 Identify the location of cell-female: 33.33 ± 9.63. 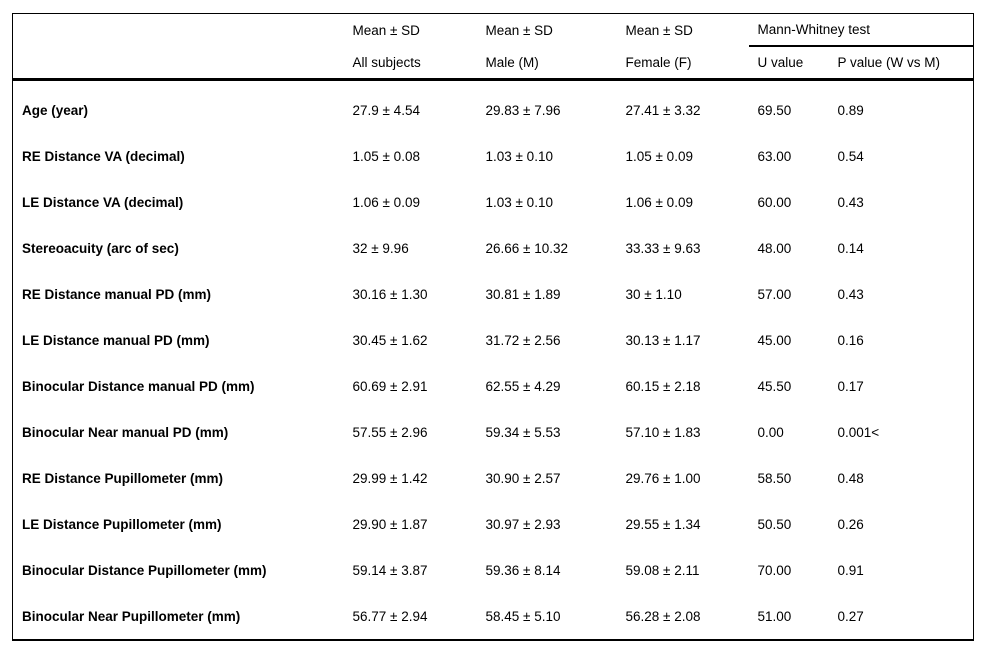
(663, 248).